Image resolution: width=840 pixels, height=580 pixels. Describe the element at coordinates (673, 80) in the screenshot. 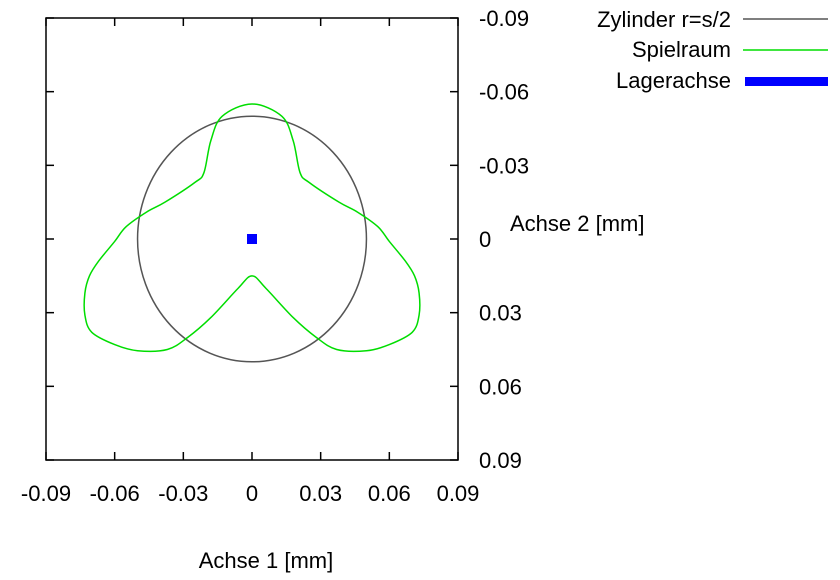

I see `legend-label-lagerachse: Lagerachse` at that location.